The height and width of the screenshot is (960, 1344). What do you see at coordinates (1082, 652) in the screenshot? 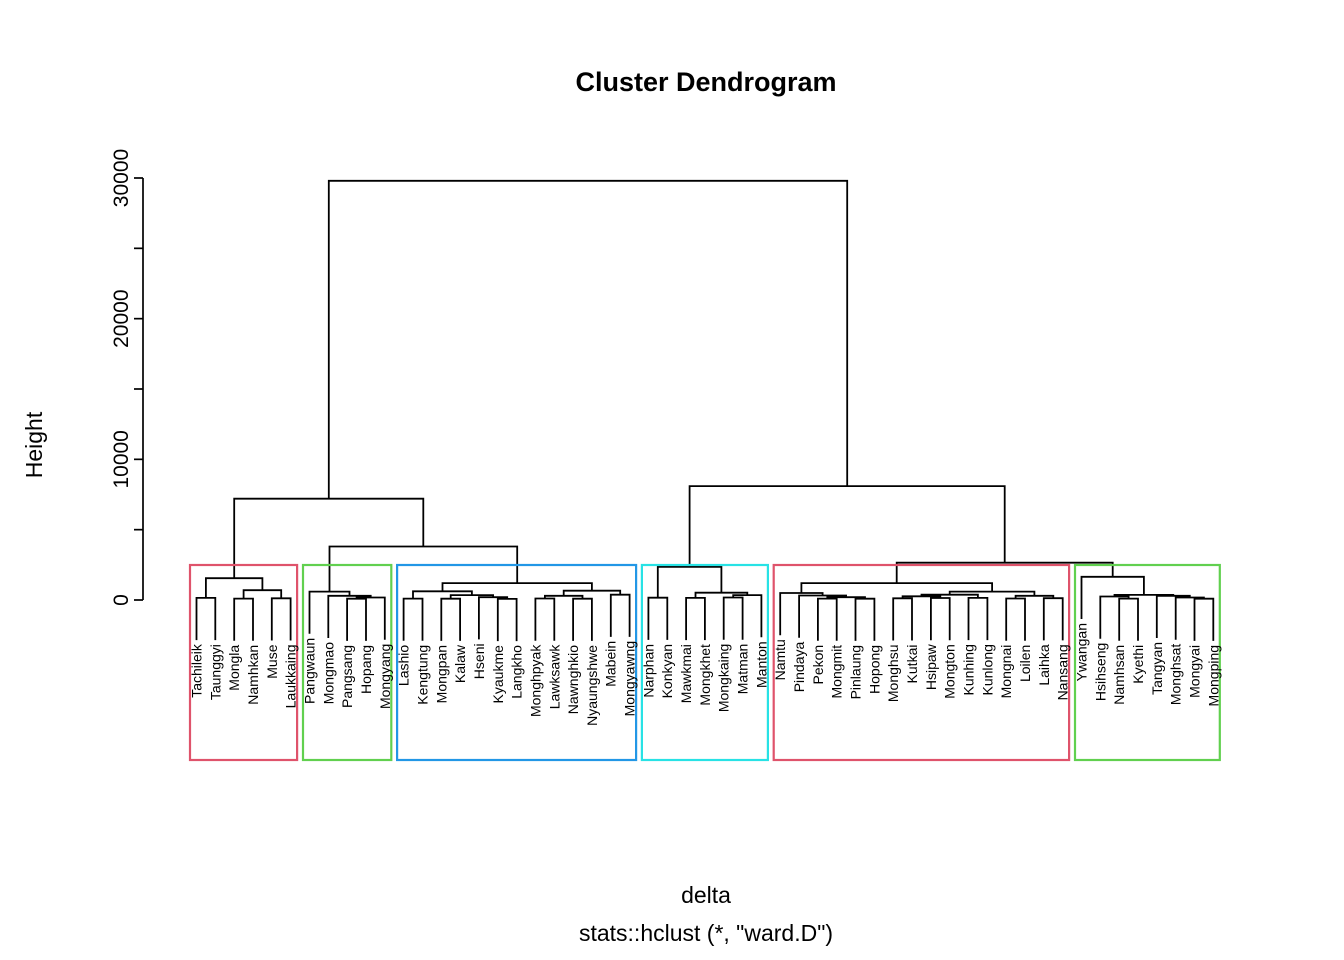
I see `leaf-label: Ywangan` at bounding box center [1082, 652].